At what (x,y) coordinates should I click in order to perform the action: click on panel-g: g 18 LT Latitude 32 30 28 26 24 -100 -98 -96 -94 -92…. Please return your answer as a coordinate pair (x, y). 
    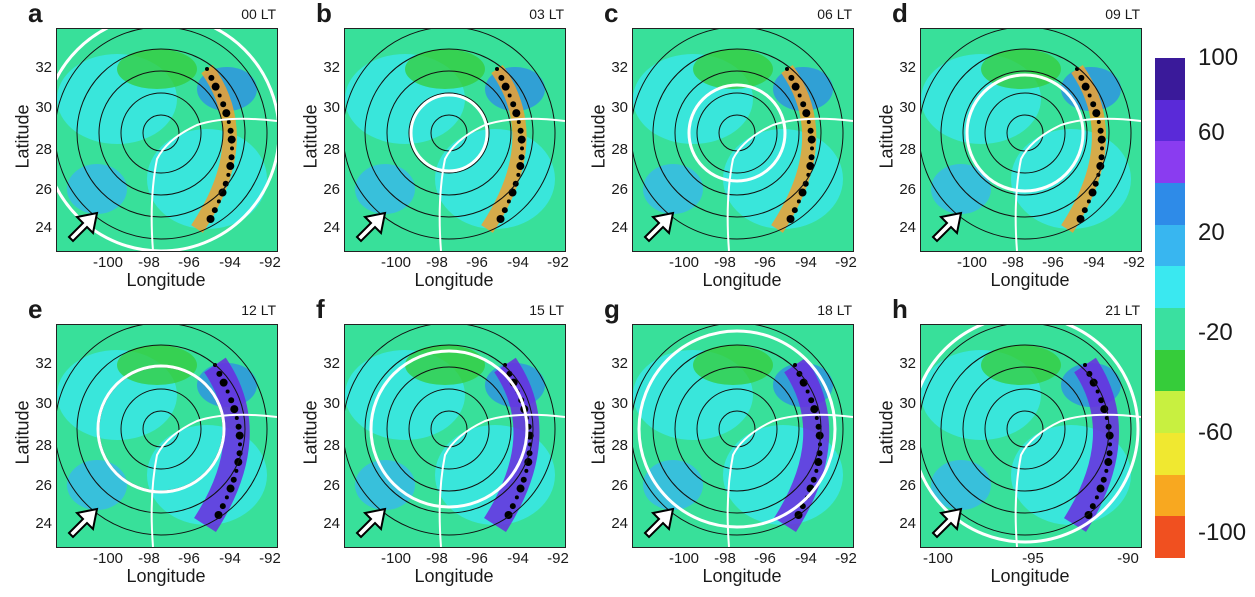
    Looking at the image, I should click on (724, 446).